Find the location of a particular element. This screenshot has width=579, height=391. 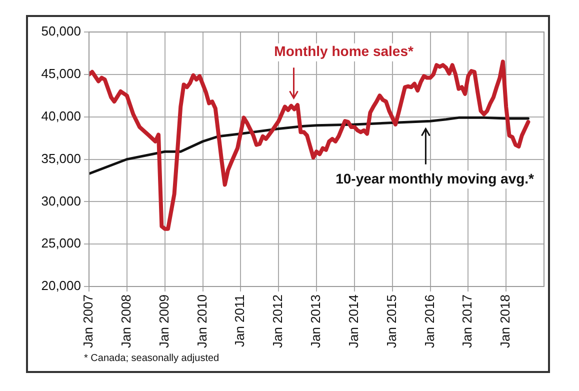

x-tick-label: Jan 2016 is located at coordinates (429, 321).